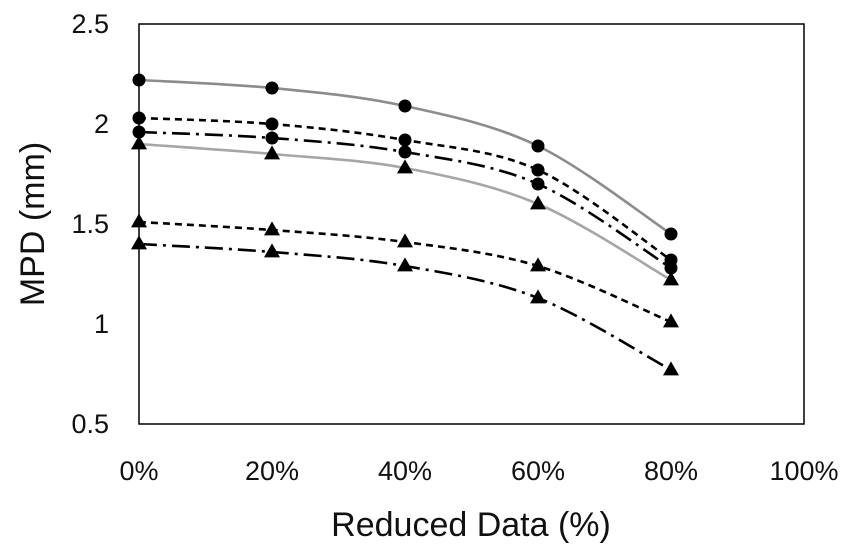  I want to click on y-tick-label: 0.5, so click(90, 424).